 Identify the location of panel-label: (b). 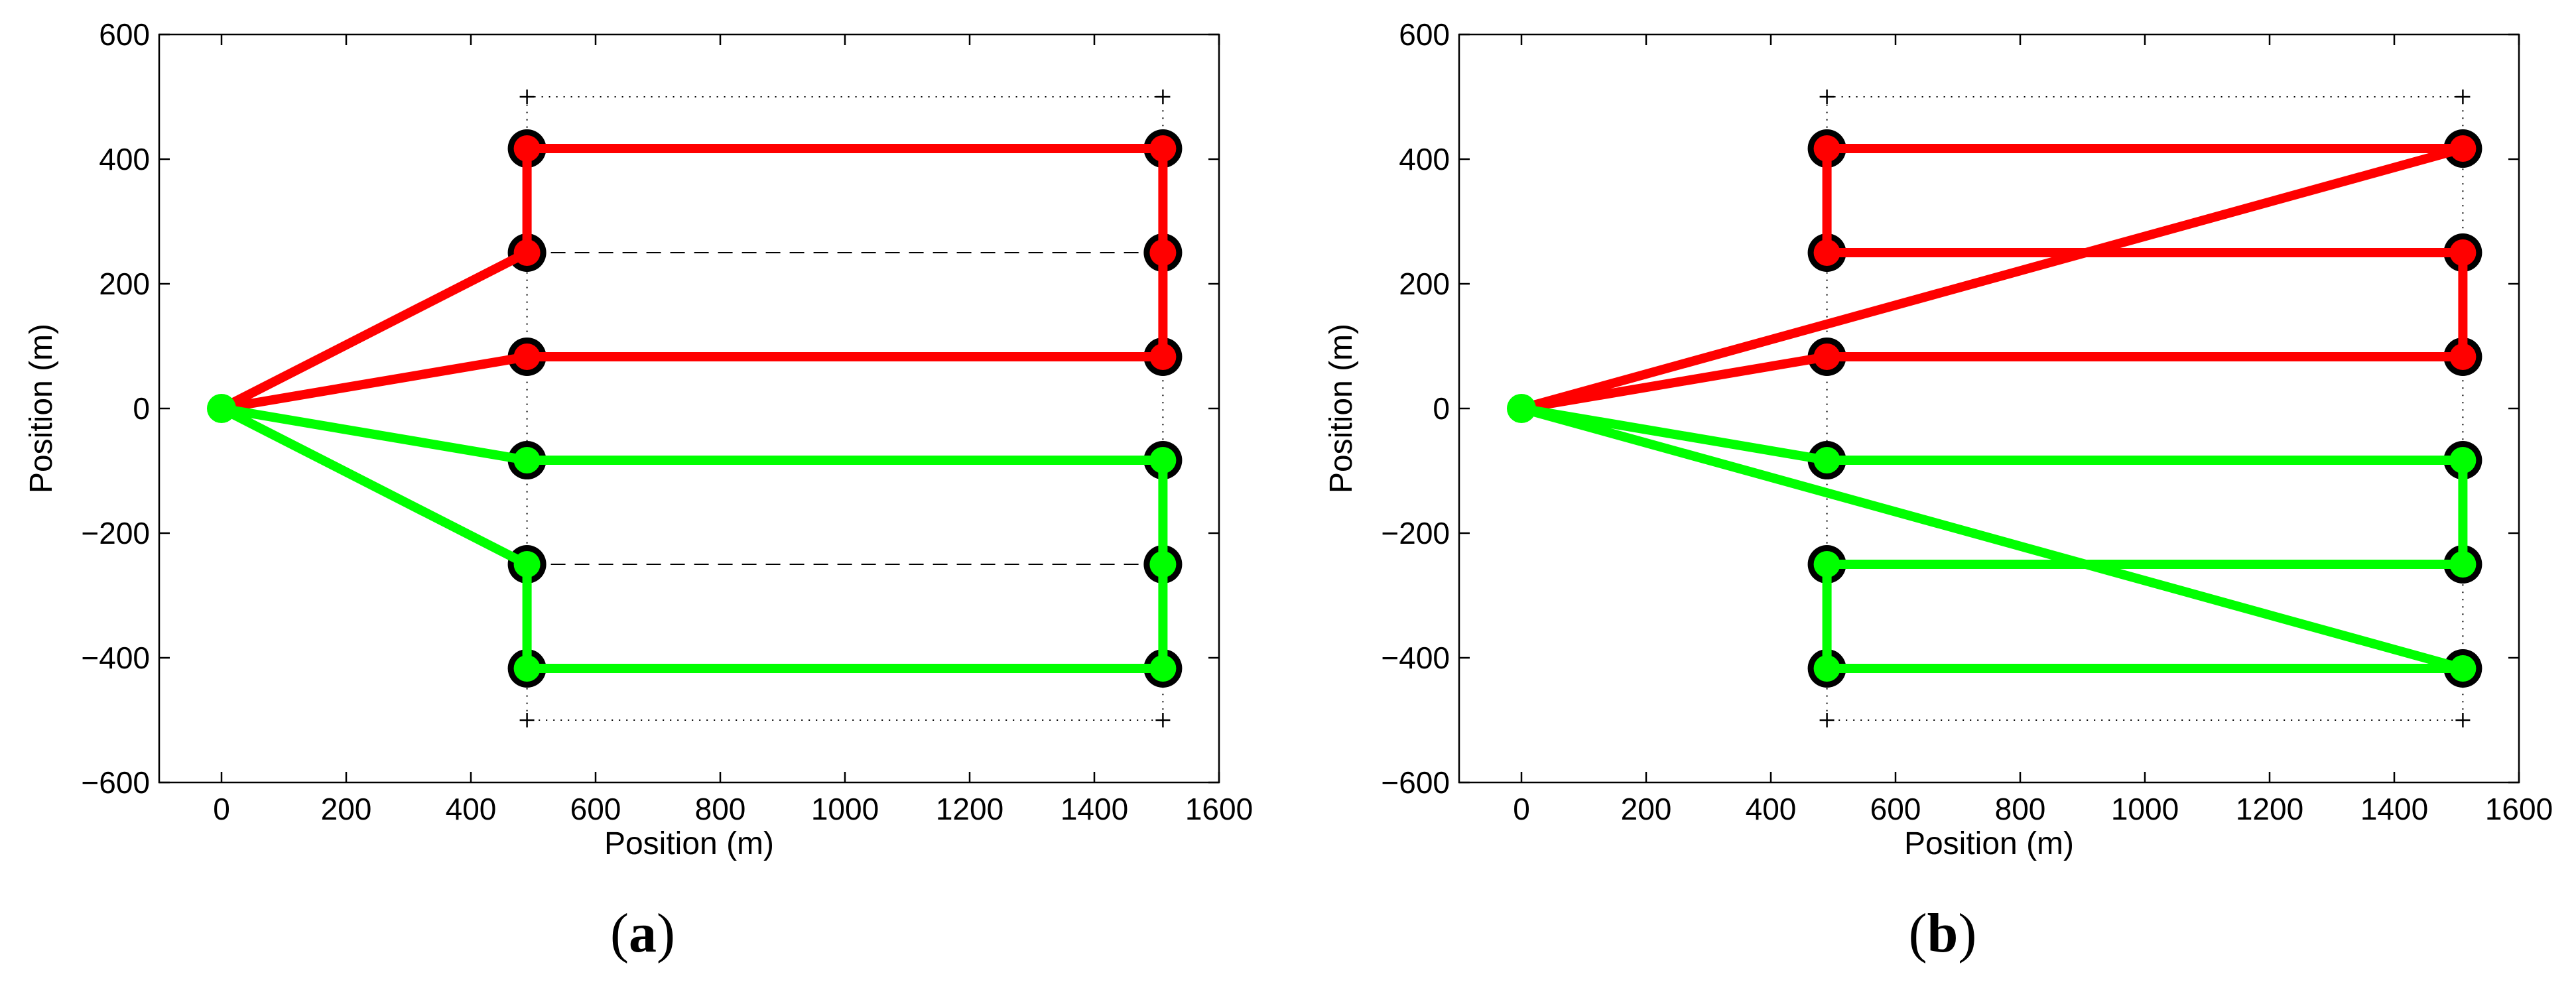
(1943, 933).